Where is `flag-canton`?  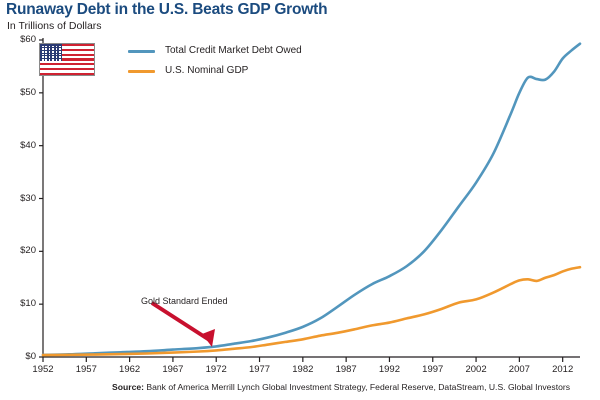 flag-canton is located at coordinates (51, 52).